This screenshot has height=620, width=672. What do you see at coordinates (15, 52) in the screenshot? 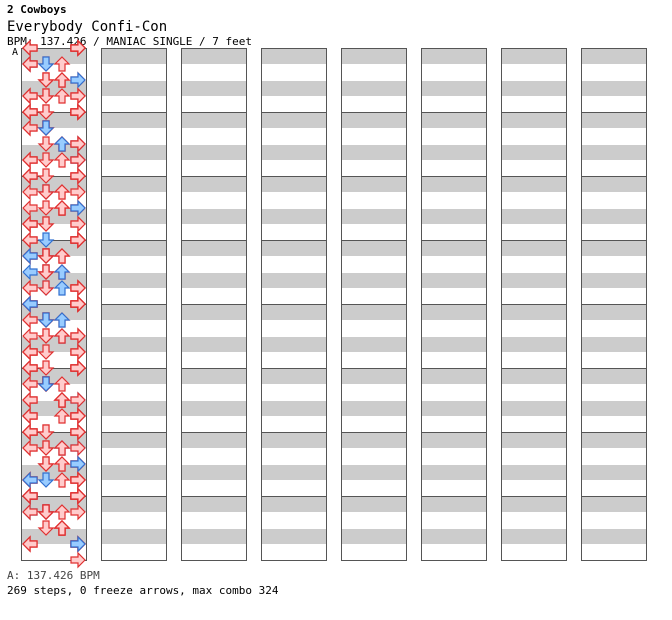
I see `section-tag: A` at bounding box center [15, 52].